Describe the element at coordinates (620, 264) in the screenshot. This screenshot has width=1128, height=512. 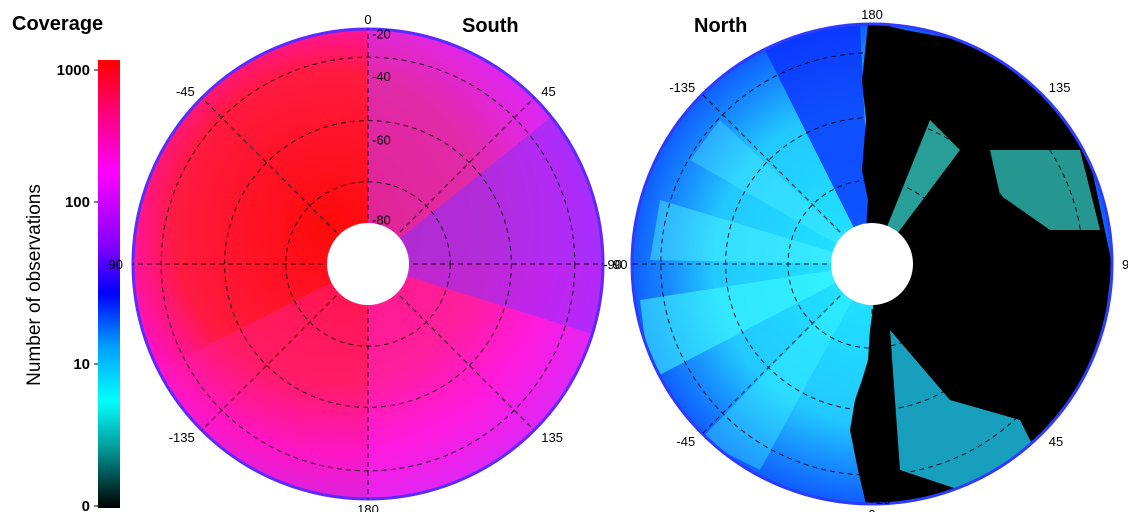
I see `south-azimuth-tick-label: 90` at that location.